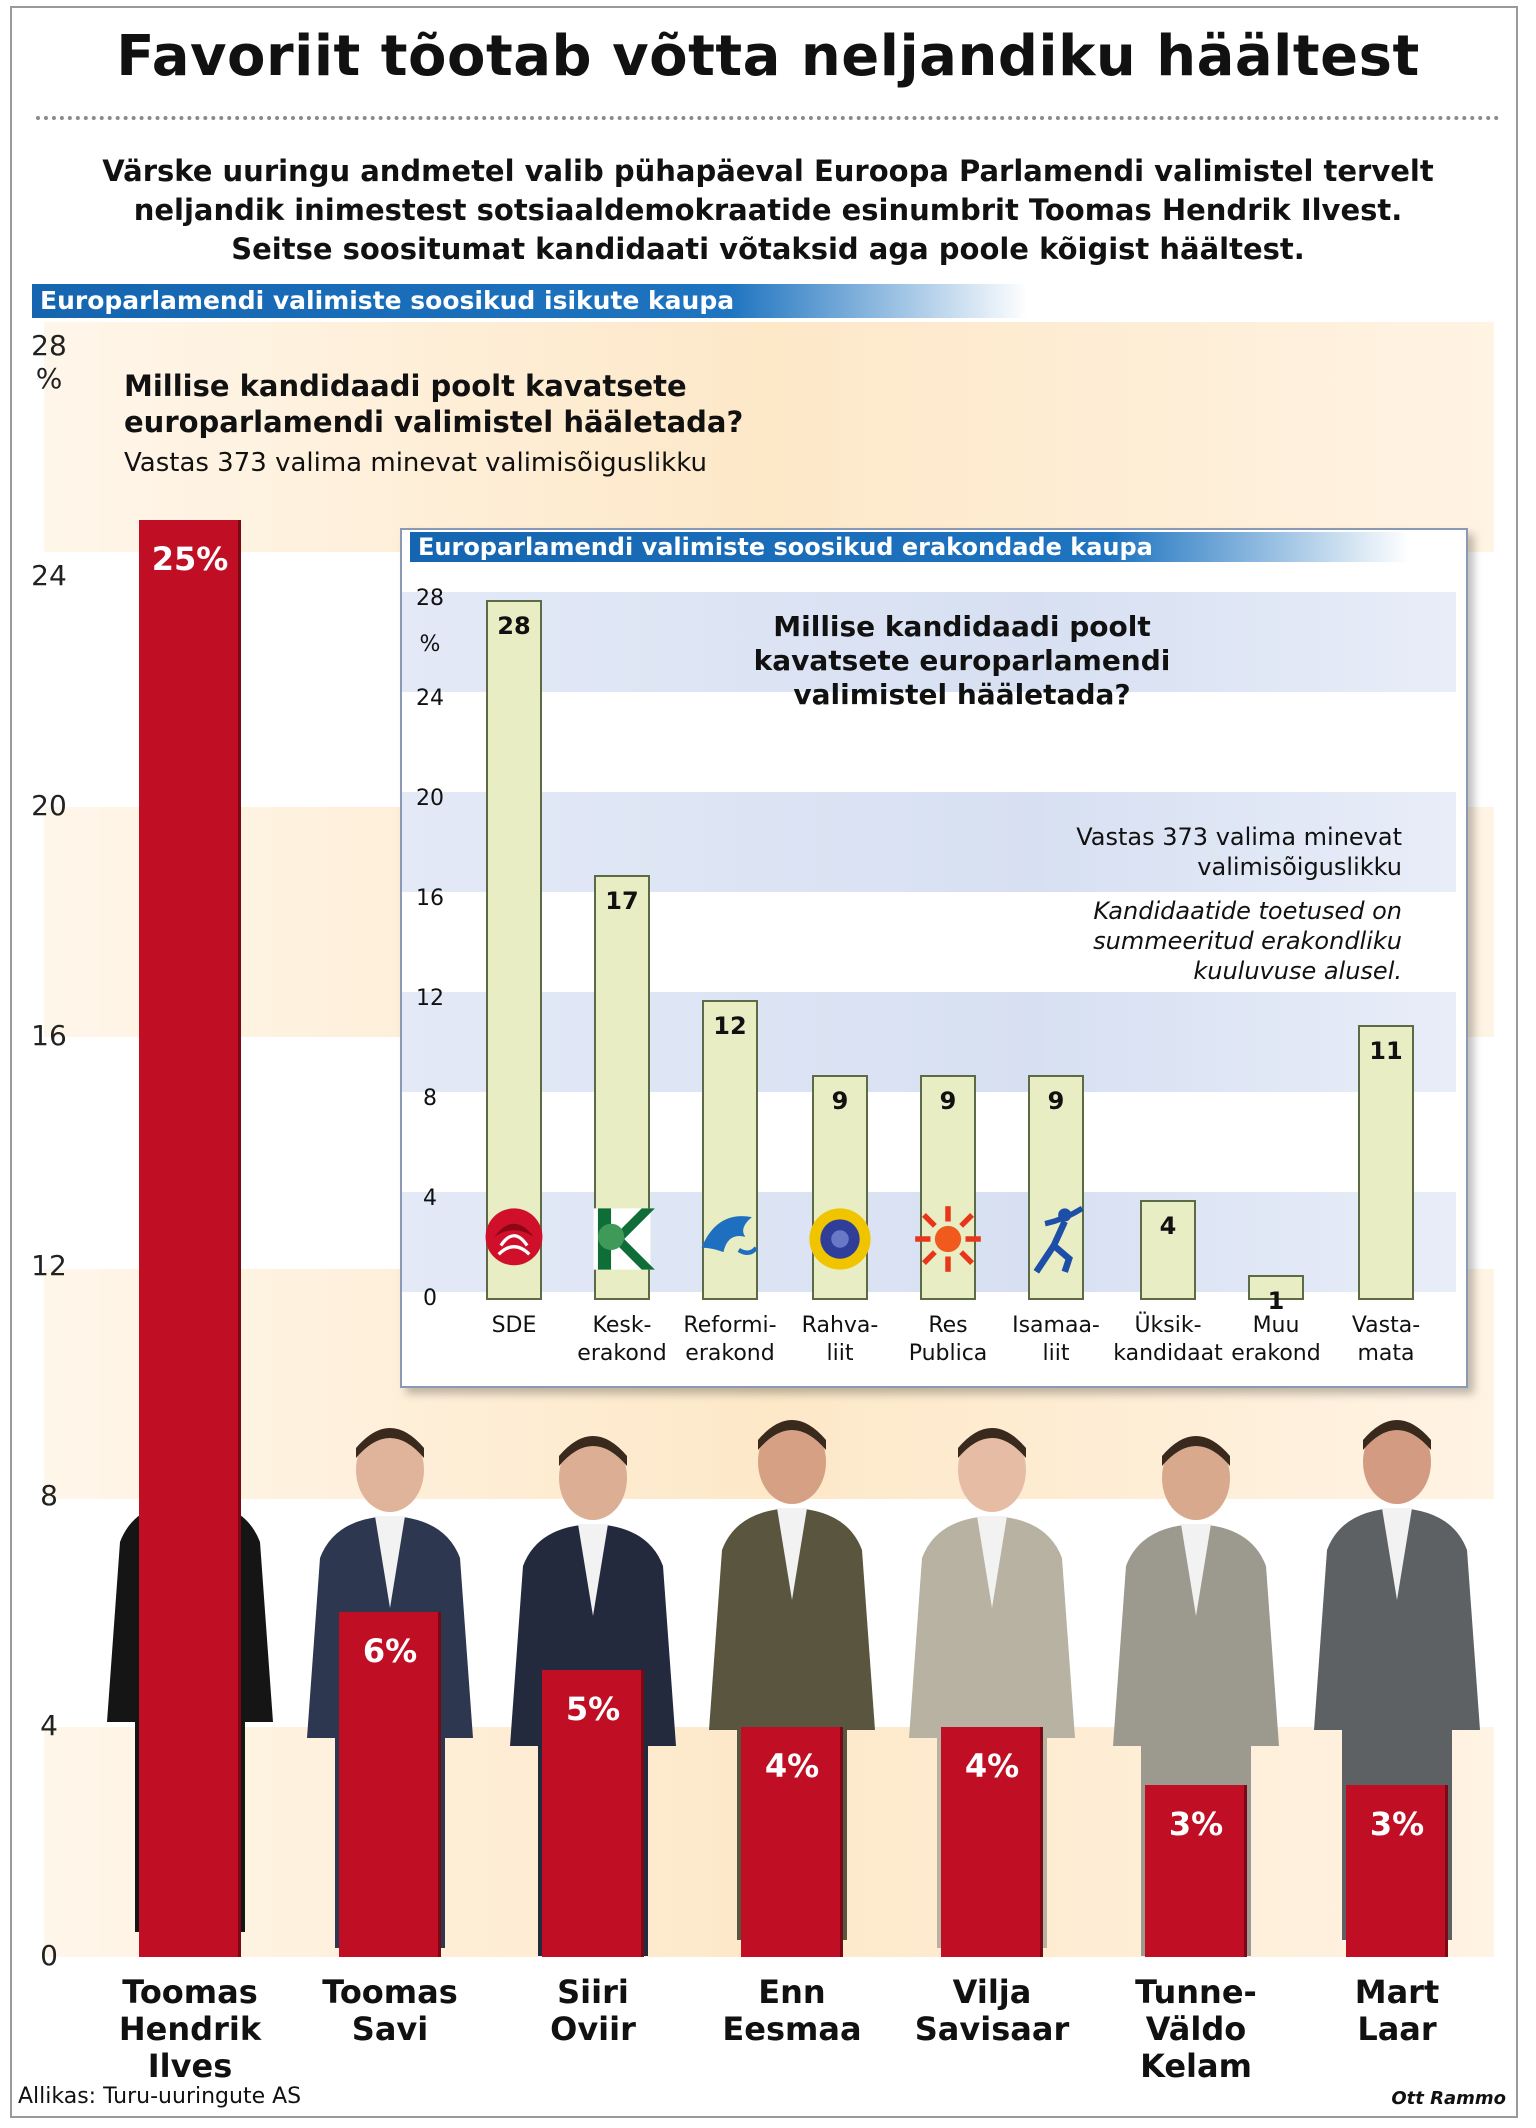 Image resolution: width=1536 pixels, height=2128 pixels. I want to click on inset-y-tick-label: 8, so click(430, 1098).